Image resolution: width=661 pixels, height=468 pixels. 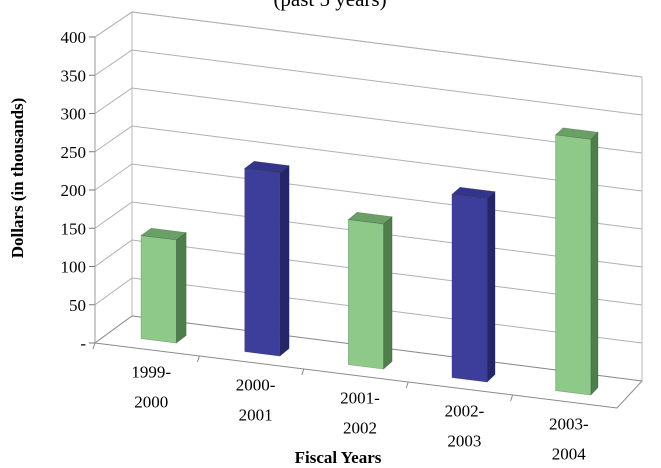 What do you see at coordinates (256, 400) in the screenshot?
I see `x-tick-label: 2000- 2001` at bounding box center [256, 400].